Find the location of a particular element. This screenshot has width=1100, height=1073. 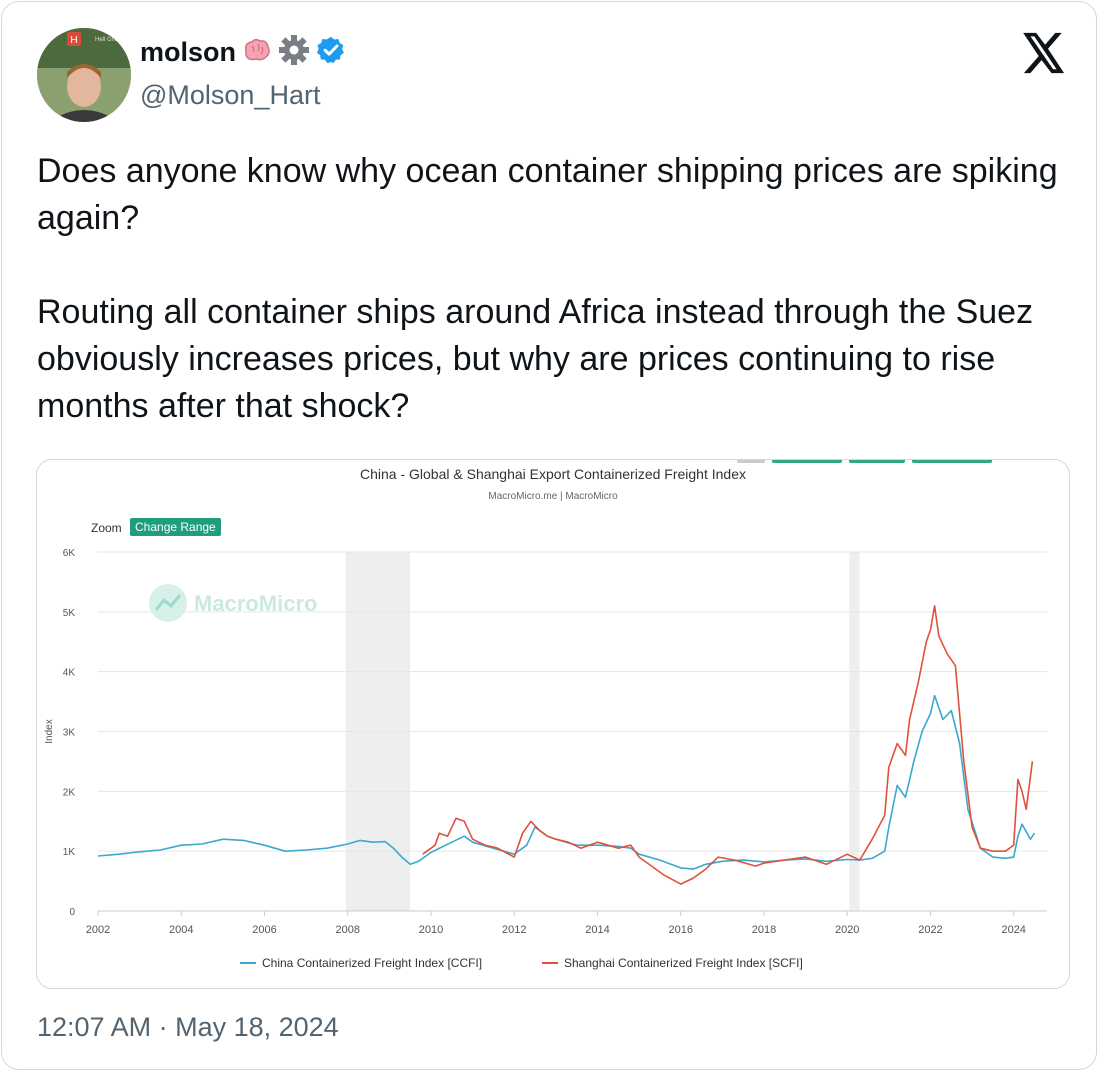

avatar-photo: H Hell Group is located at coordinates (84, 75).